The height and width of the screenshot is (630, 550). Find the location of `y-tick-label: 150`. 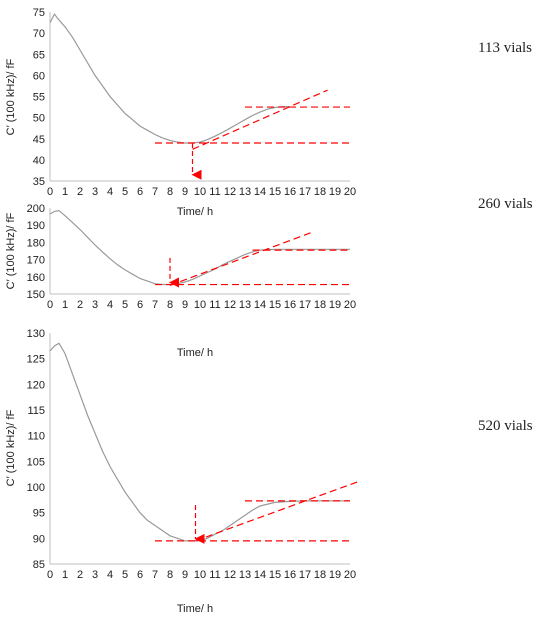

y-tick-label: 150 is located at coordinates (36, 295).